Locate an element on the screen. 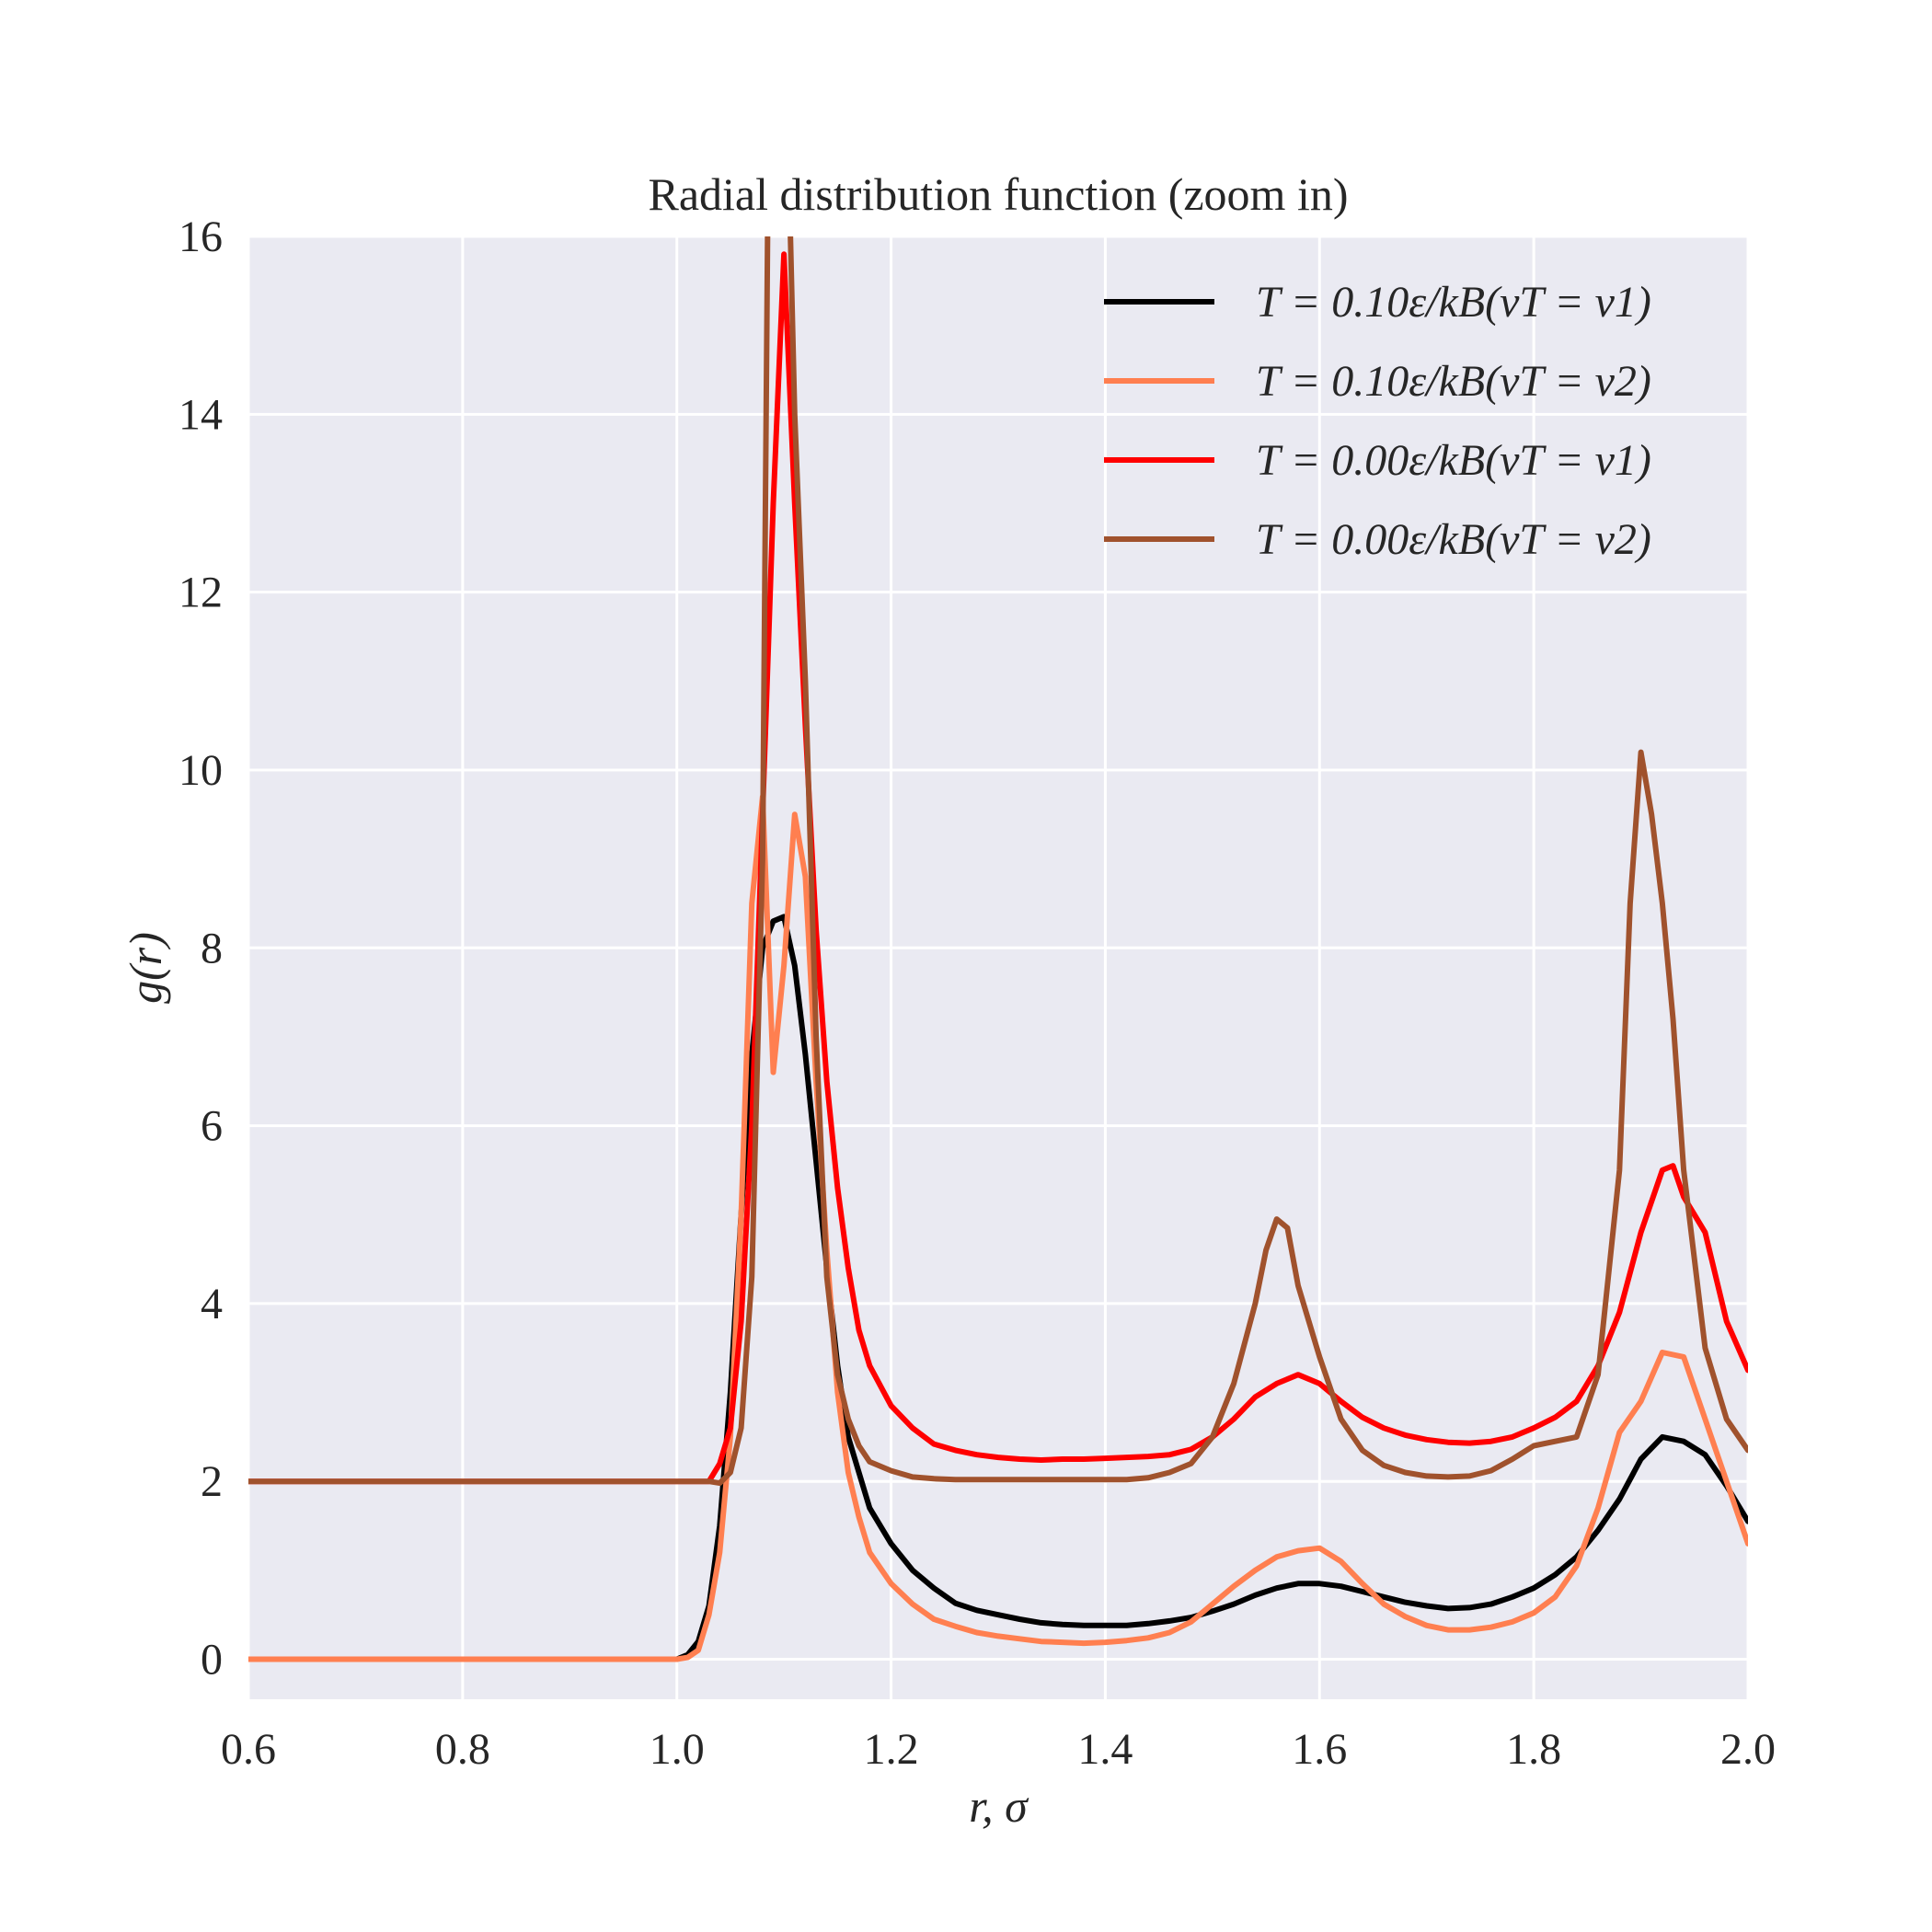 This screenshot has height=1932, width=1932. legend-label-2: T = 0.10ε/kB(vT = v2) is located at coordinates (1453, 381).